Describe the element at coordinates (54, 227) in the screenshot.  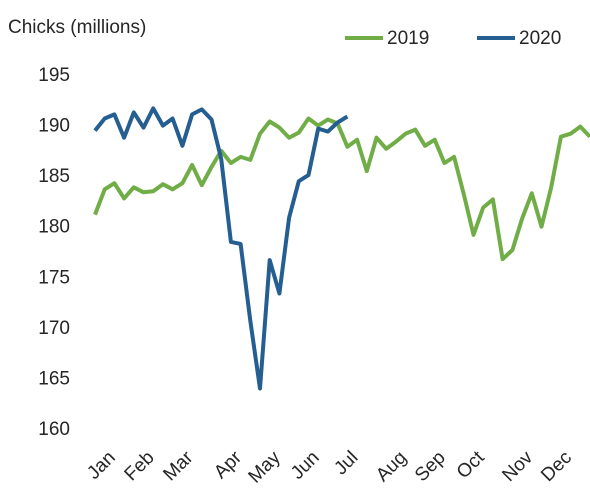
I see `y-tick-label: 180` at that location.